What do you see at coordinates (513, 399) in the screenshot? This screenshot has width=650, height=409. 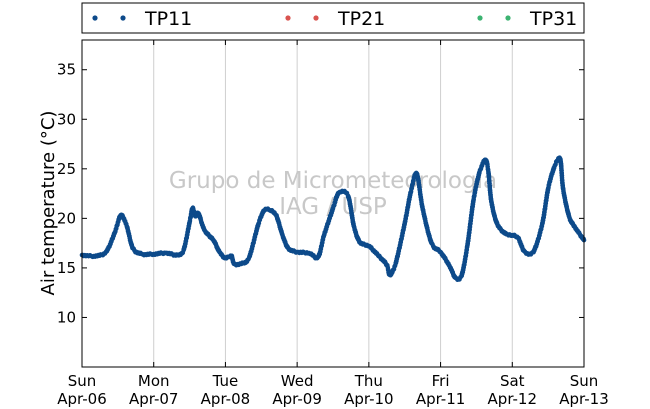 I see `x-tick-label-date: Apr-12` at bounding box center [513, 399].